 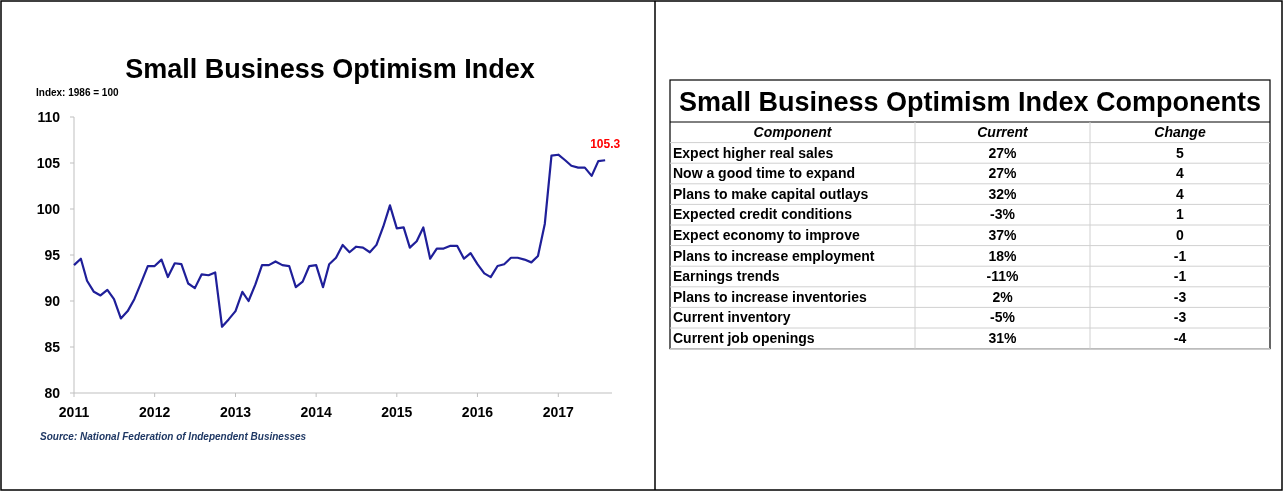 I want to click on text: Current, so click(x=1003, y=132).